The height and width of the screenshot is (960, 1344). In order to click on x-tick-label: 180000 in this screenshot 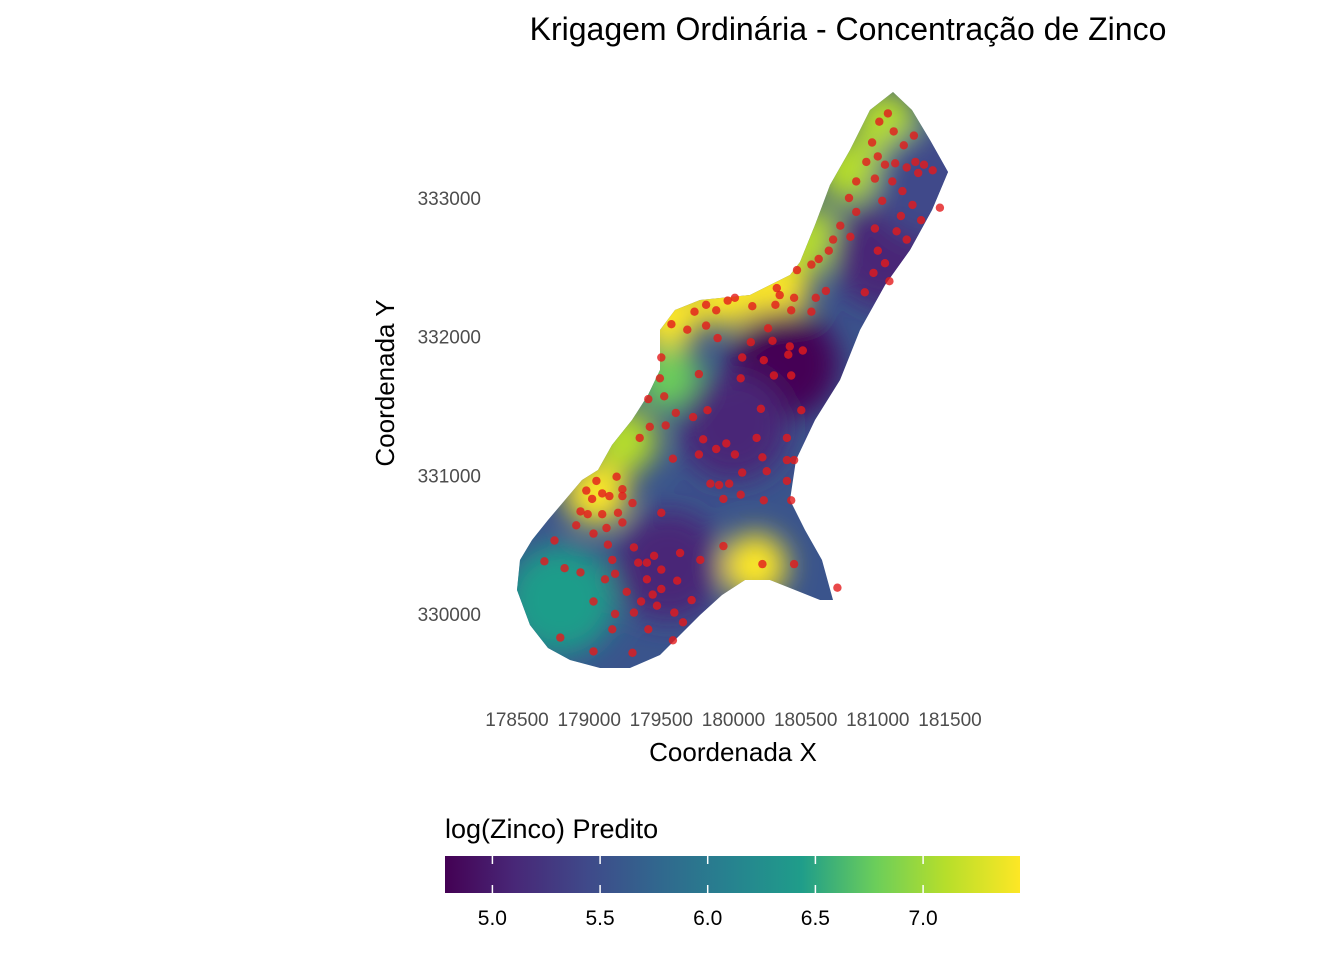, I will do `click(733, 720)`.